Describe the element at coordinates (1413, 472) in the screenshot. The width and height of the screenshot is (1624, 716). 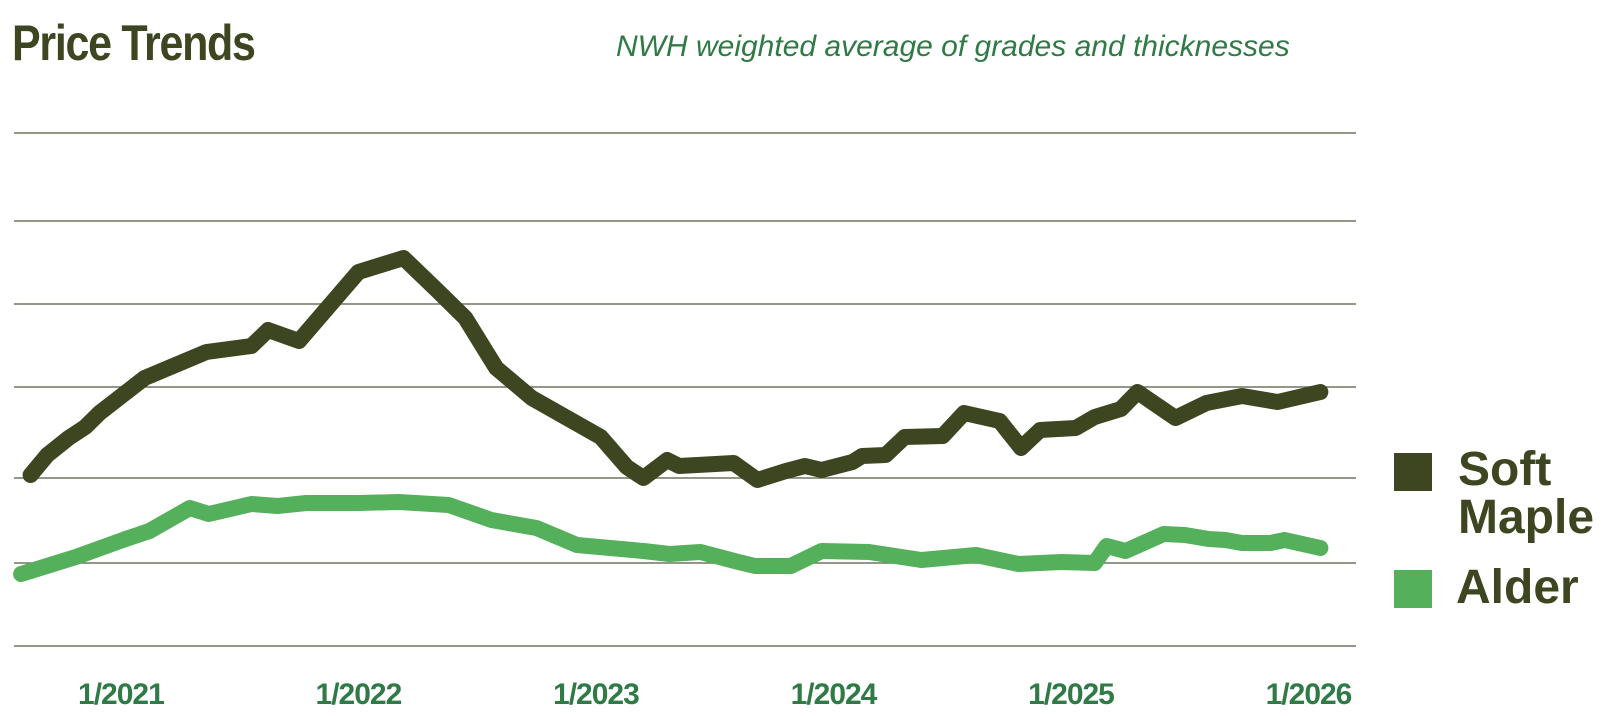
I see `legend-swatch-soft-maple` at that location.